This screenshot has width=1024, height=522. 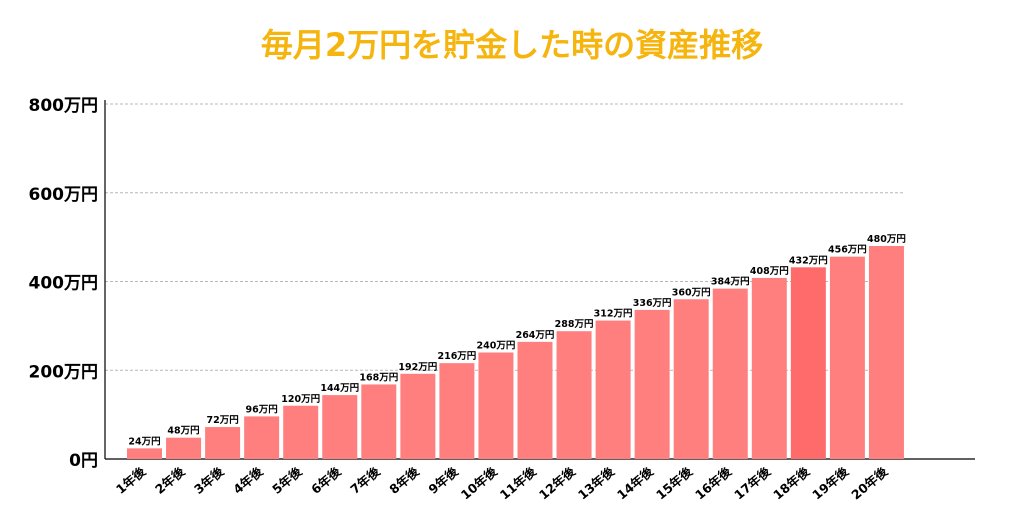 I want to click on x-tick-label: 16年後, so click(x=713, y=482).